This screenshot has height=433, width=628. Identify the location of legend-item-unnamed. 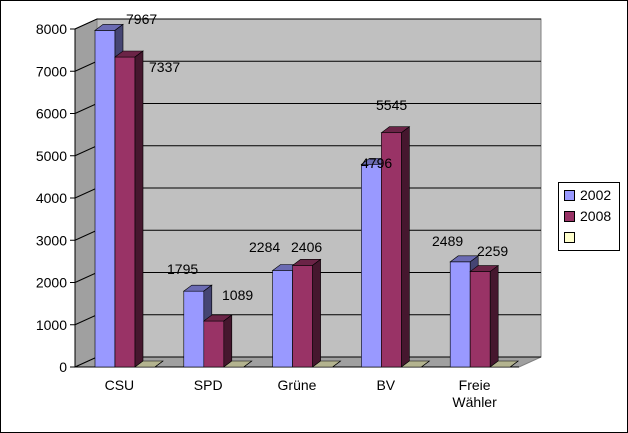
(572, 237).